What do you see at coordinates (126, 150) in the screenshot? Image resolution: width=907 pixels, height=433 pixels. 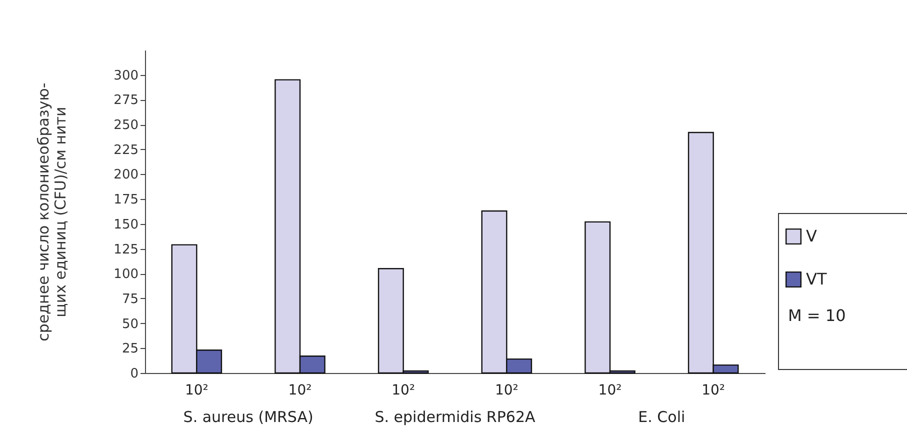 I see `y-tick-label: 225` at bounding box center [126, 150].